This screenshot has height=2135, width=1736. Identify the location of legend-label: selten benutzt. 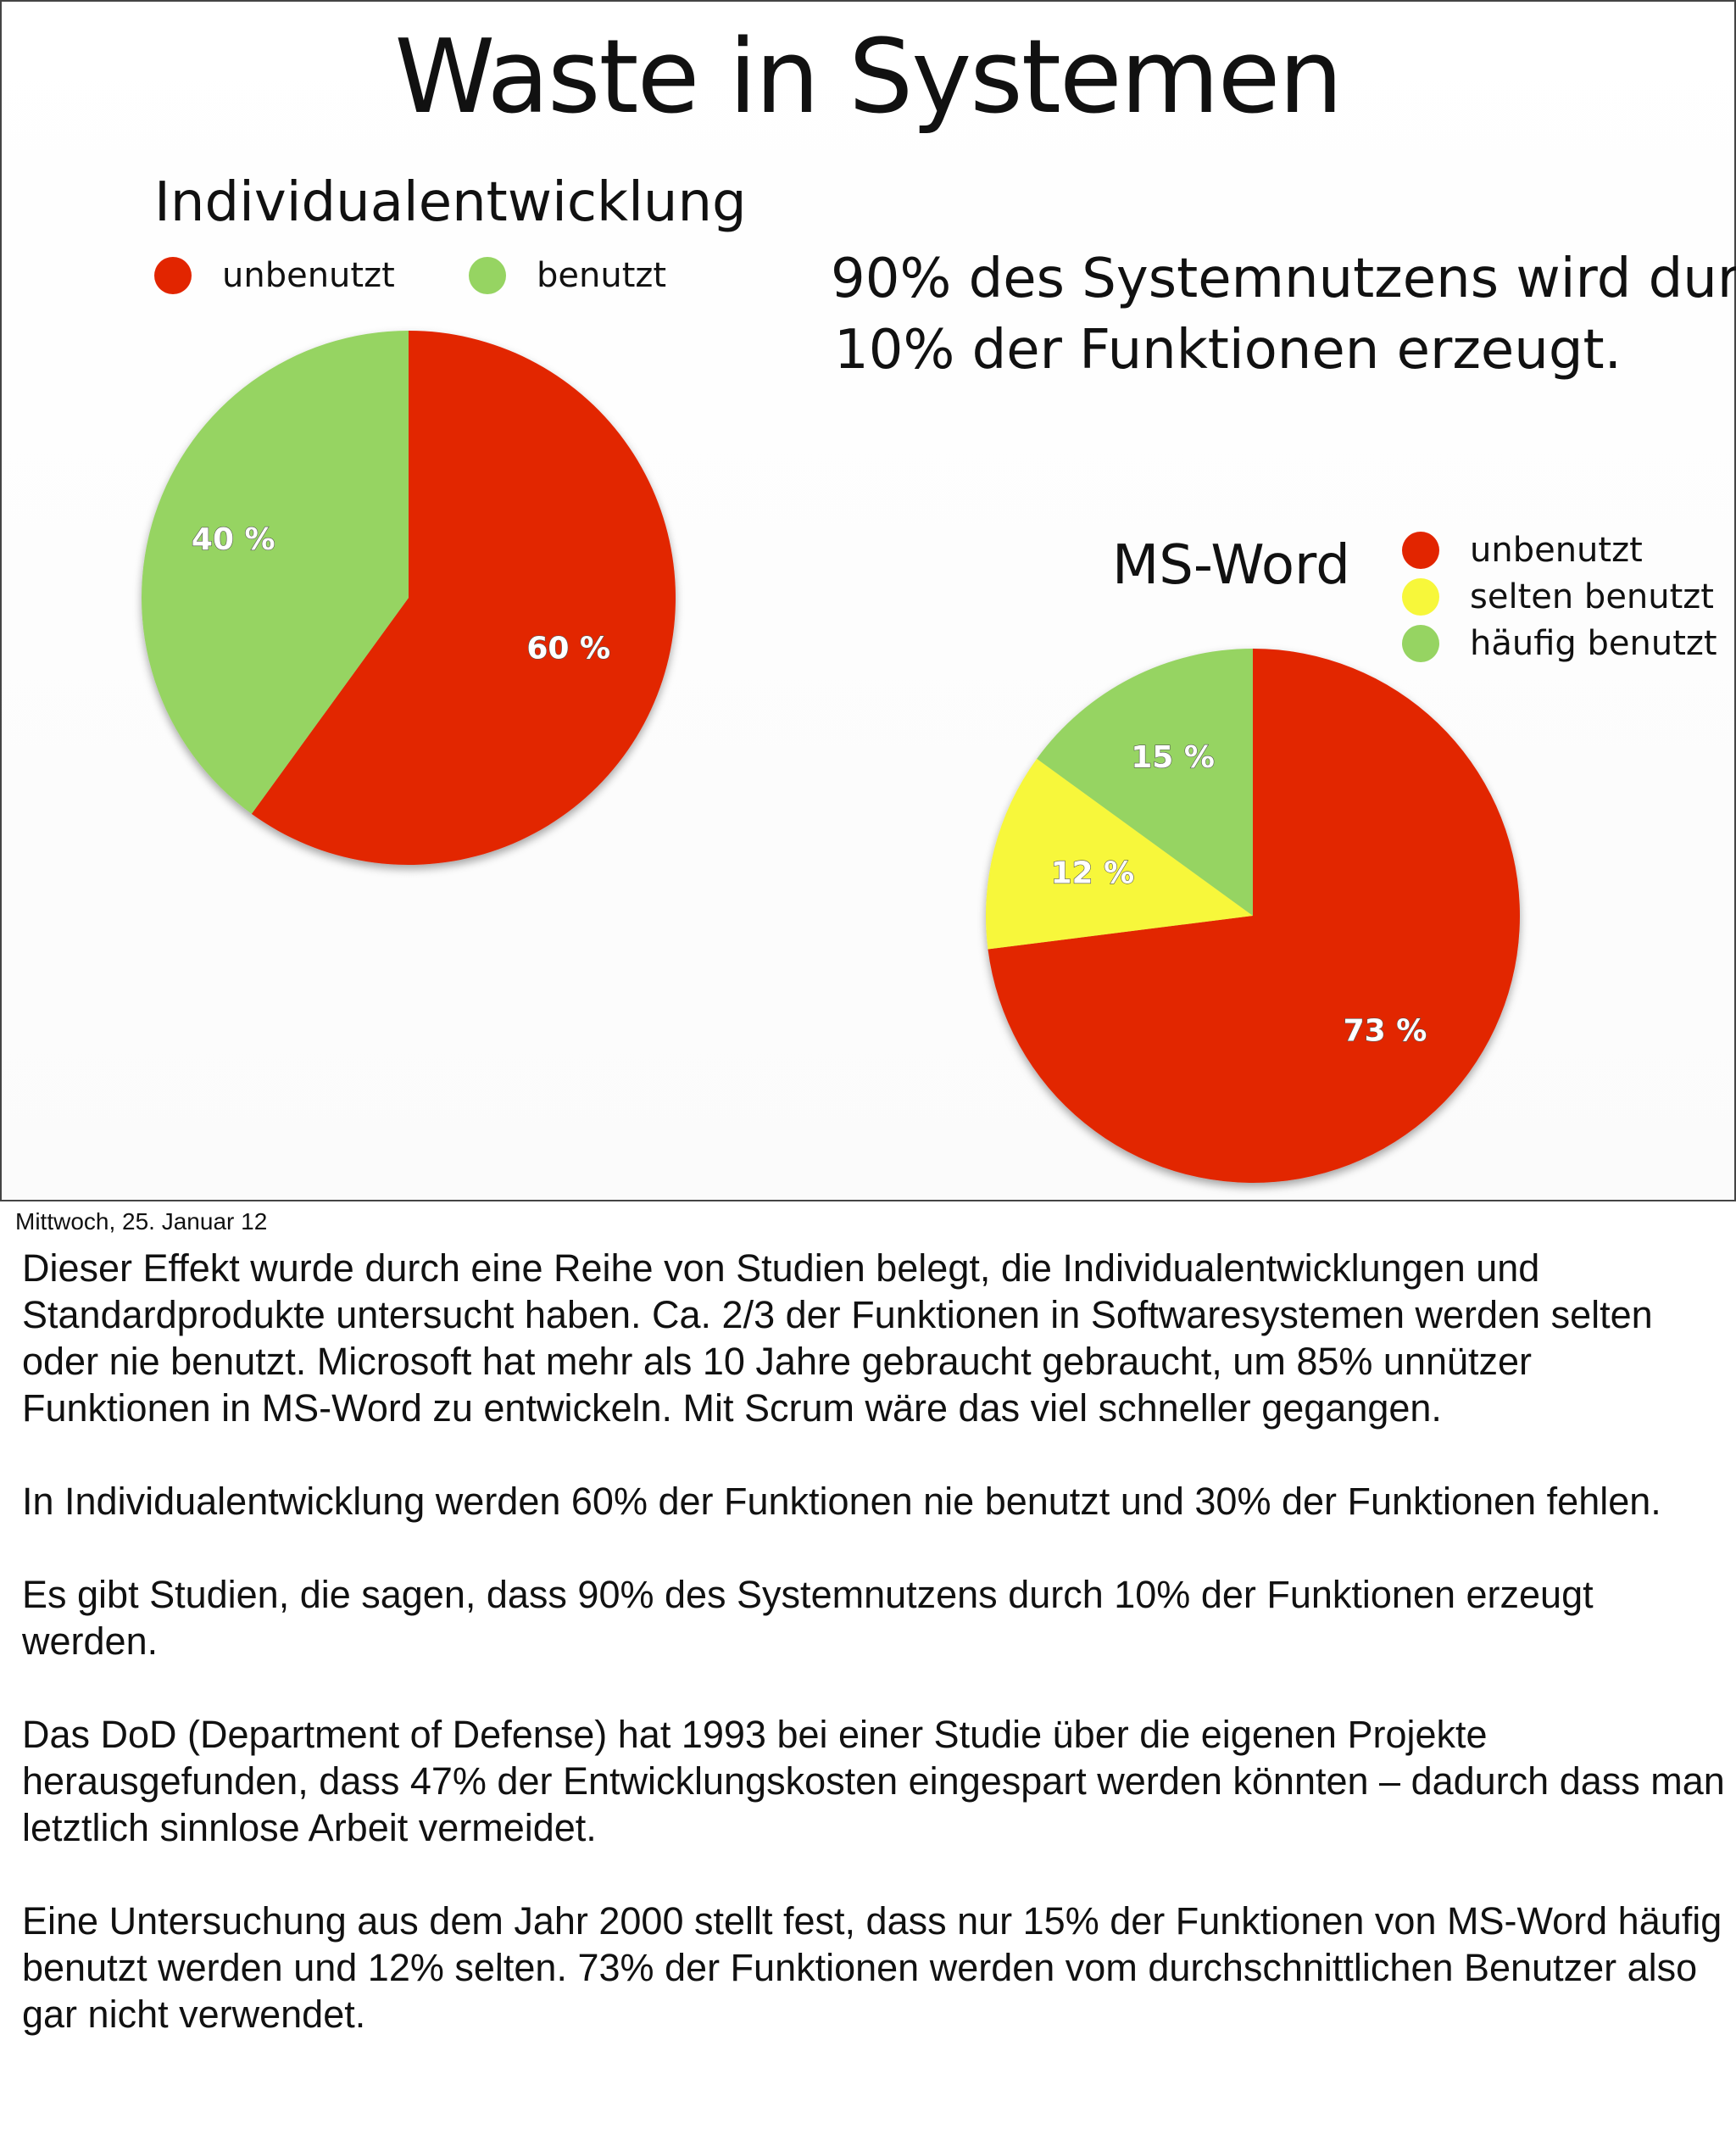
(1592, 596).